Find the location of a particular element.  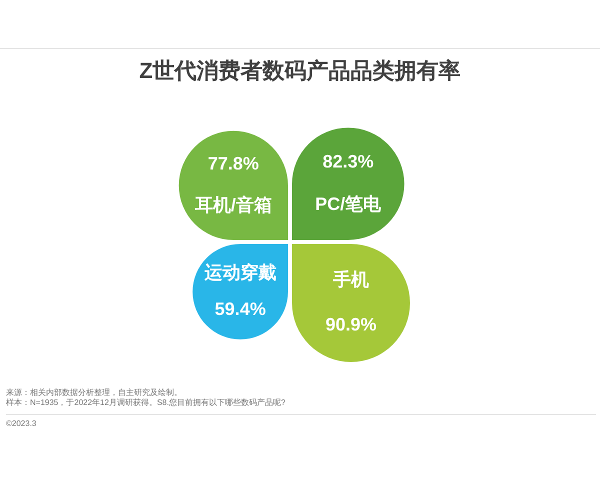

data-label: 59.4% is located at coordinates (240, 308).